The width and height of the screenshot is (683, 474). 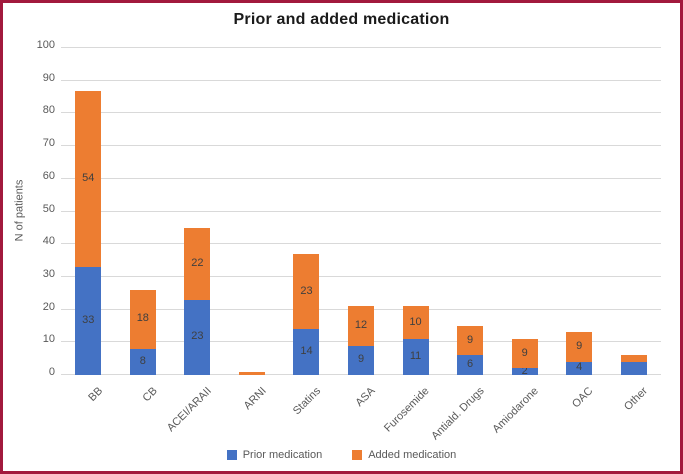 I want to click on bar-segment-added-ASA, so click(x=361, y=326).